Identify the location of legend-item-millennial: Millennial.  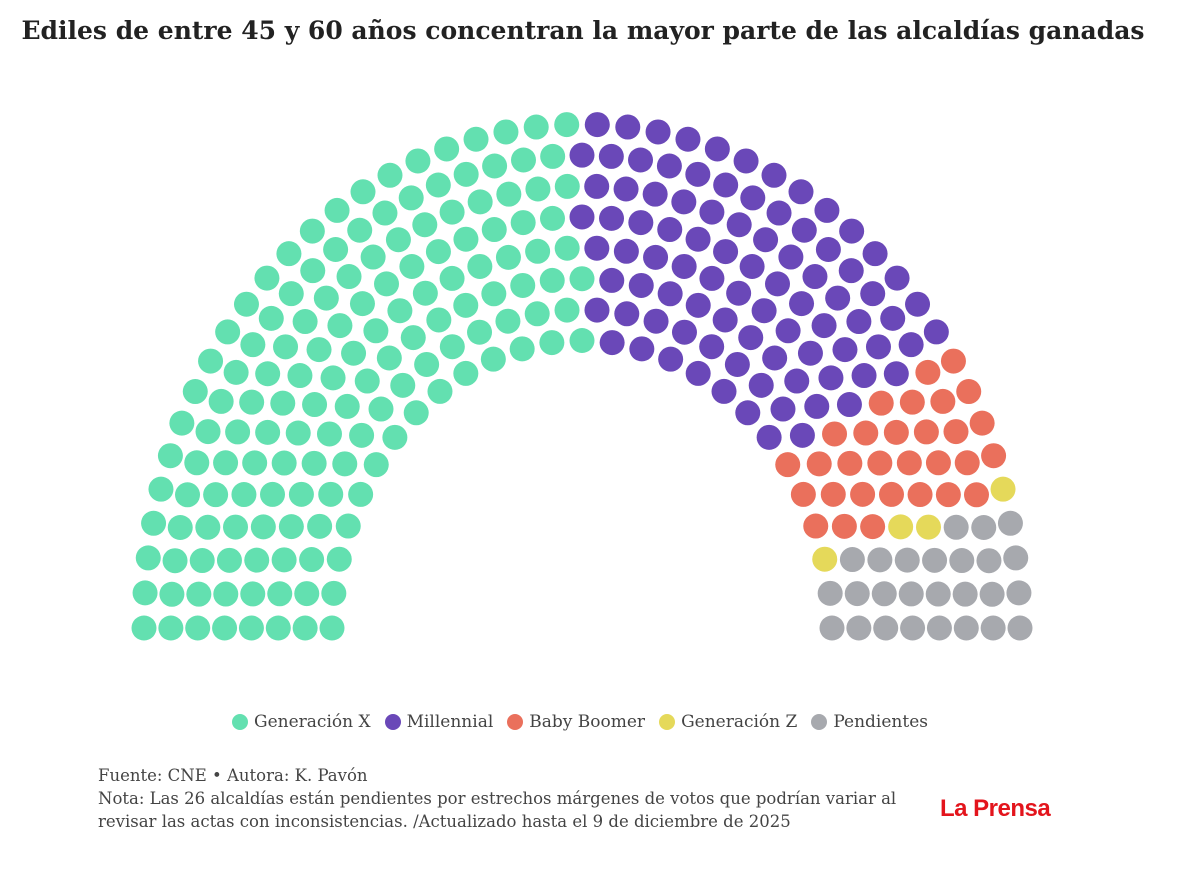
(438, 722).